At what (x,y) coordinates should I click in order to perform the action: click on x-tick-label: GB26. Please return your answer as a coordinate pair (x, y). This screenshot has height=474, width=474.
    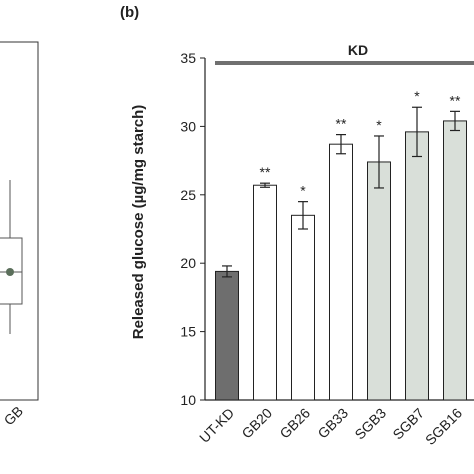
    Looking at the image, I should click on (294, 423).